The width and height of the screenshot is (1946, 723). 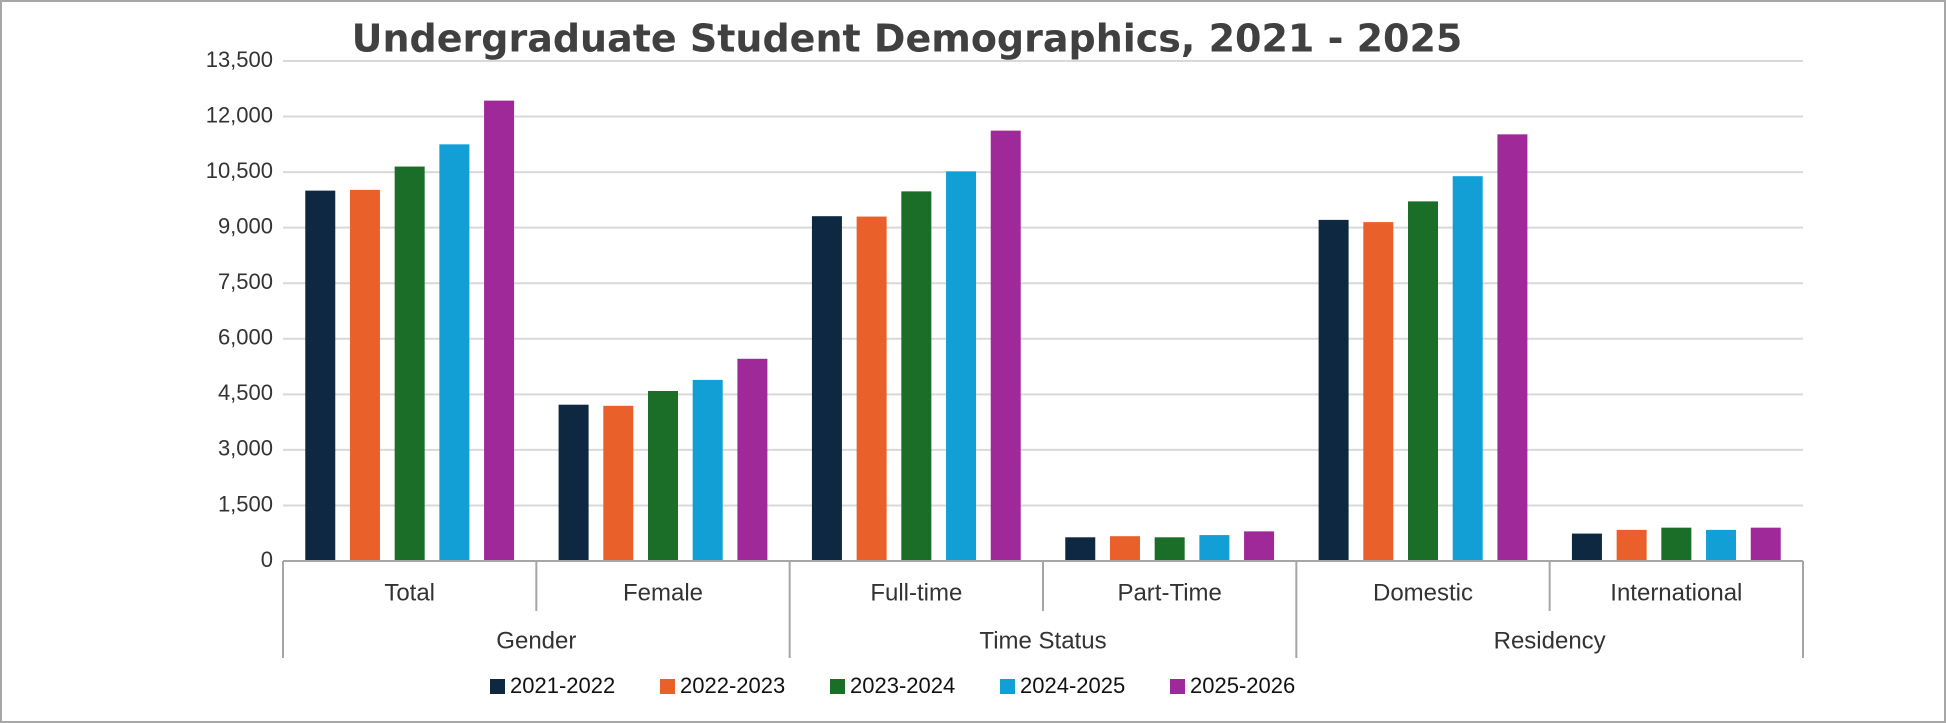 What do you see at coordinates (239, 114) in the screenshot?
I see `y-tick-label: 12,000` at bounding box center [239, 114].